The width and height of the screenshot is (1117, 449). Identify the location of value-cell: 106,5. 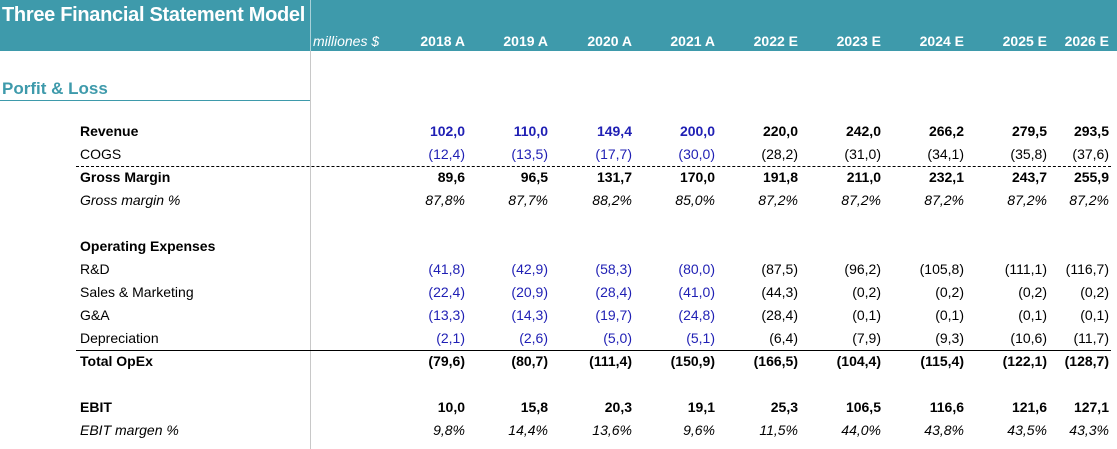
(863, 407).